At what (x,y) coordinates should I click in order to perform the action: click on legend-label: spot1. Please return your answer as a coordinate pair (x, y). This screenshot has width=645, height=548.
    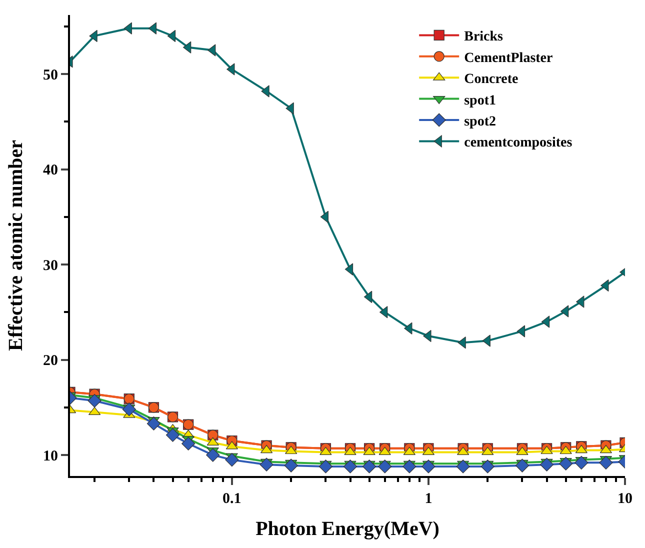
    Looking at the image, I should click on (480, 100).